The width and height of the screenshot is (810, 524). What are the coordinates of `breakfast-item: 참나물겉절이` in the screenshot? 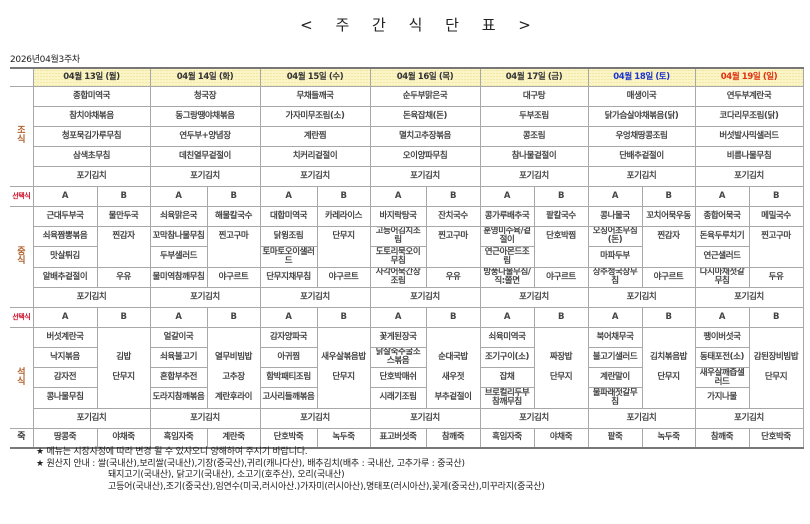 It's located at (534, 156).